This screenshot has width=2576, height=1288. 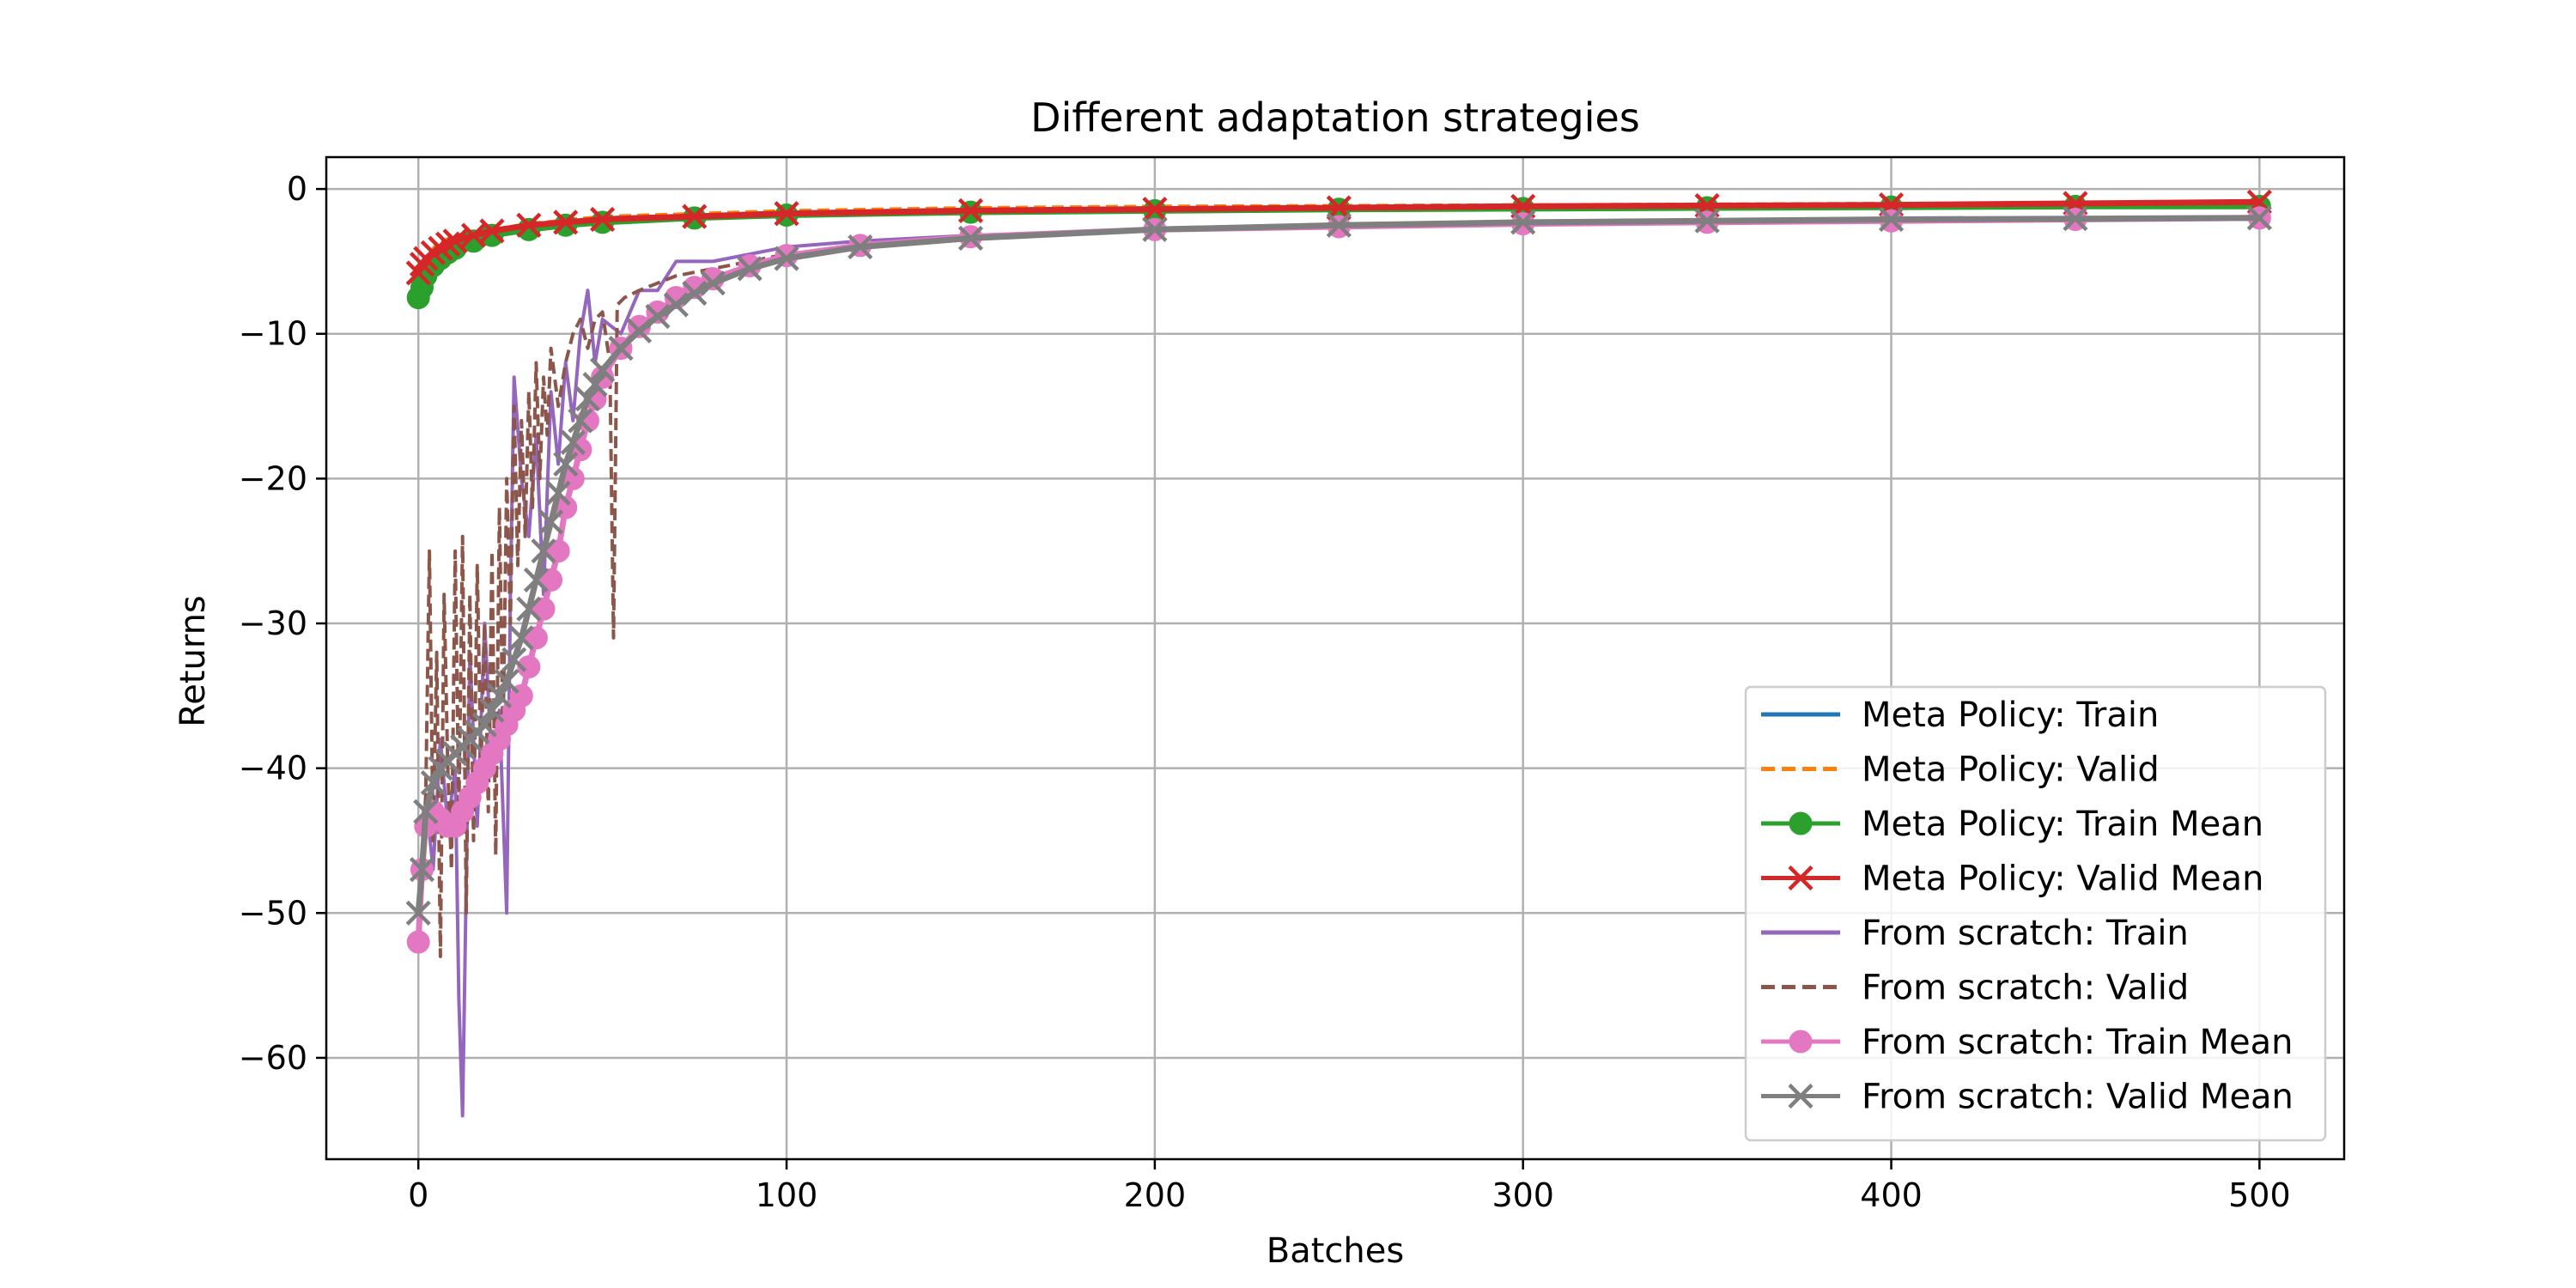 What do you see at coordinates (2026, 988) in the screenshot?
I see `legend-label: From scratch: Valid` at bounding box center [2026, 988].